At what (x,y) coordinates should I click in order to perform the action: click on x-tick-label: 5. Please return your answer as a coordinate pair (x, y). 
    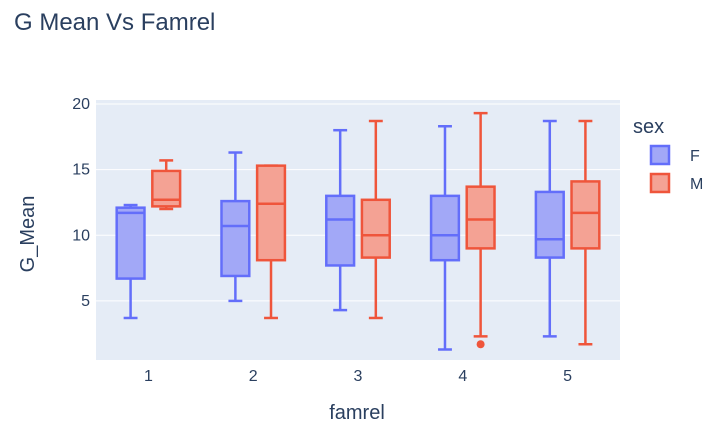
    Looking at the image, I should click on (567, 376).